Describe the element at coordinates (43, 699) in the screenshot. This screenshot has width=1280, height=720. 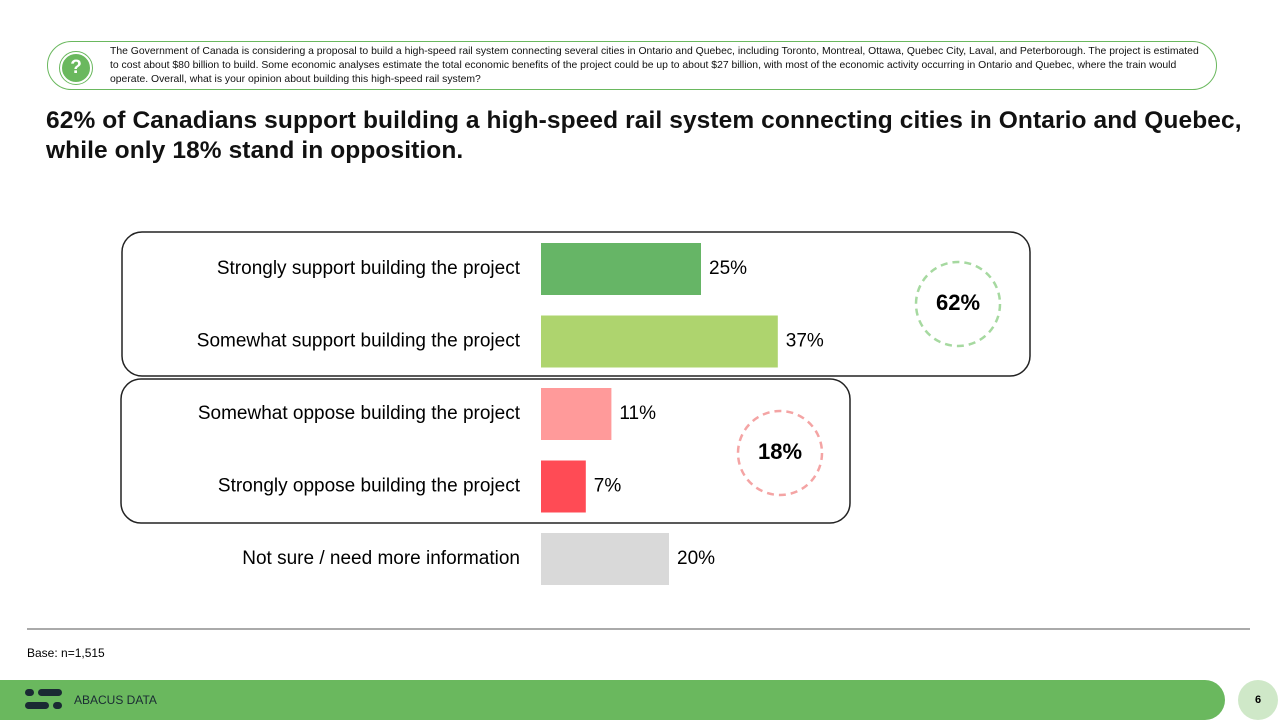
I see `logo` at that location.